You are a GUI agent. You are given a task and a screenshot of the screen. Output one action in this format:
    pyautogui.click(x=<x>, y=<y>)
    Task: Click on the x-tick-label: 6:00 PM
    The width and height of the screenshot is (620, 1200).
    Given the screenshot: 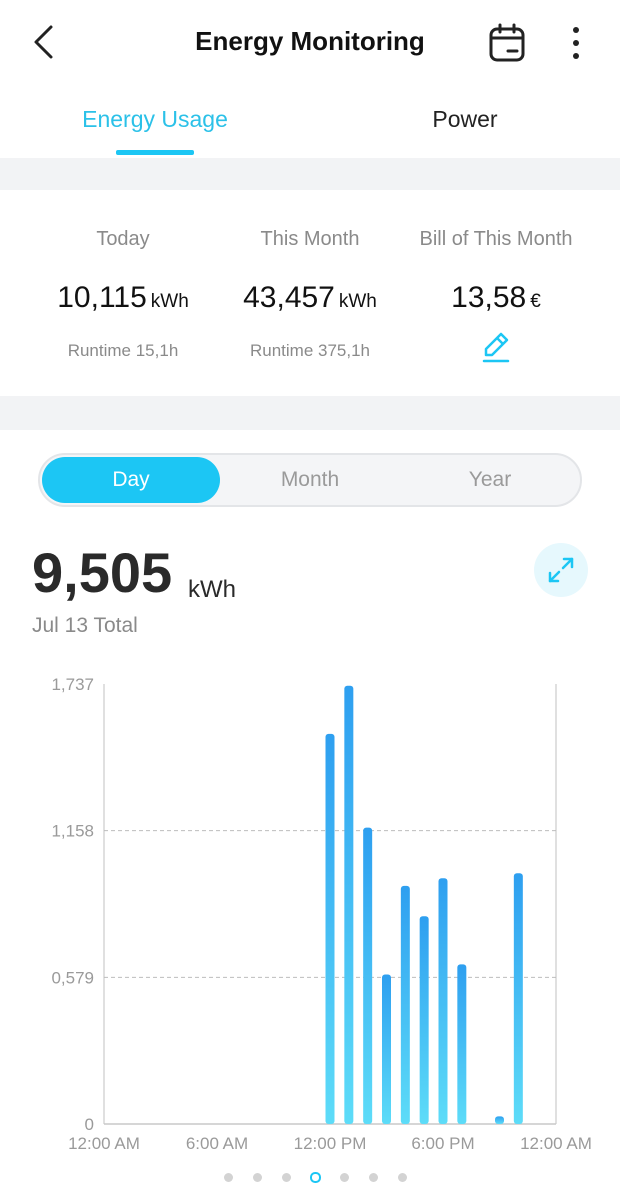 What is the action you would take?
    pyautogui.click(x=442, y=1143)
    